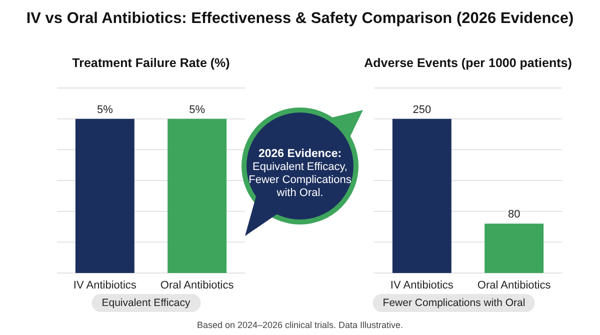  I want to click on text: Based on 2024–2026 clinical trials. Data Illustrative., so click(300, 325).